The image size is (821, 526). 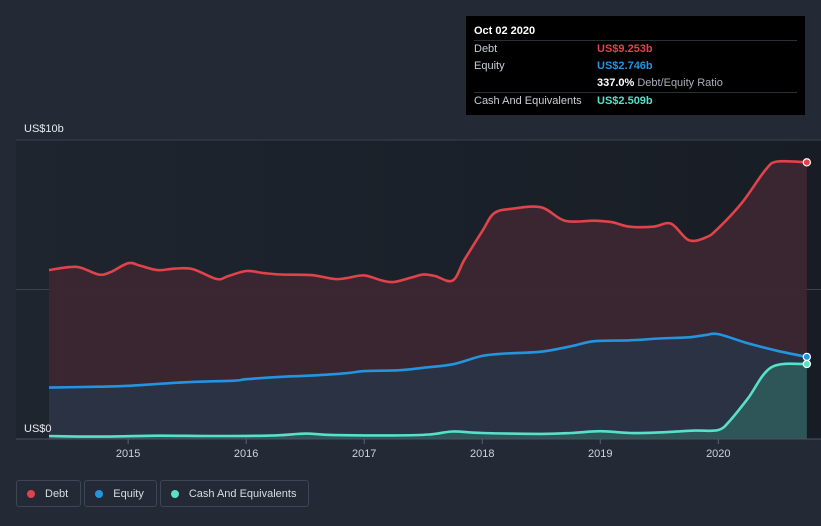 I want to click on tooltip-label: Cash And Equivalents, so click(x=528, y=101).